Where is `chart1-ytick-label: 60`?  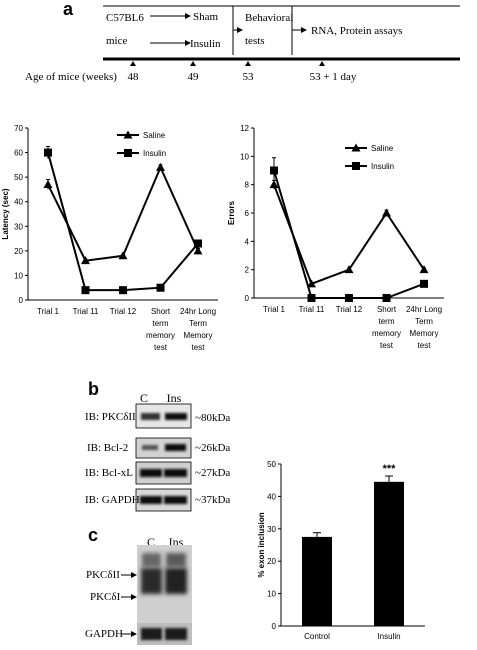
chart1-ytick-label: 60 is located at coordinates (18, 153).